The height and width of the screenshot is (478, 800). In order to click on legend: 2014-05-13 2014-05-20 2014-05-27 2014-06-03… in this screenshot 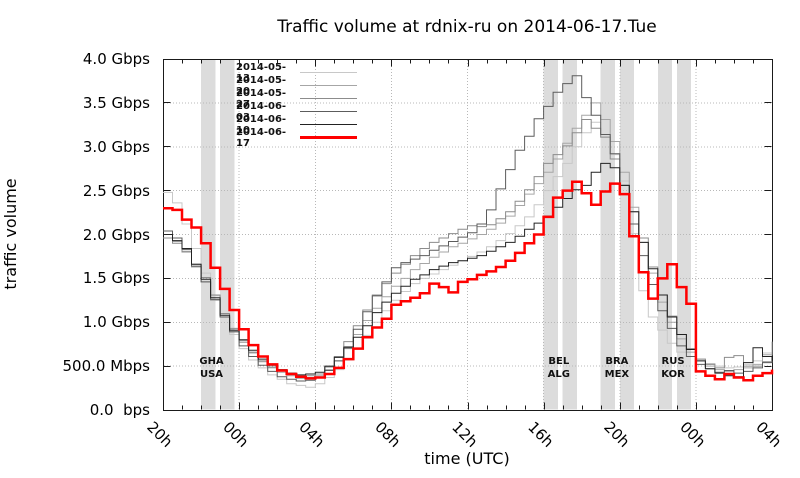, I will do `click(296, 105)`.